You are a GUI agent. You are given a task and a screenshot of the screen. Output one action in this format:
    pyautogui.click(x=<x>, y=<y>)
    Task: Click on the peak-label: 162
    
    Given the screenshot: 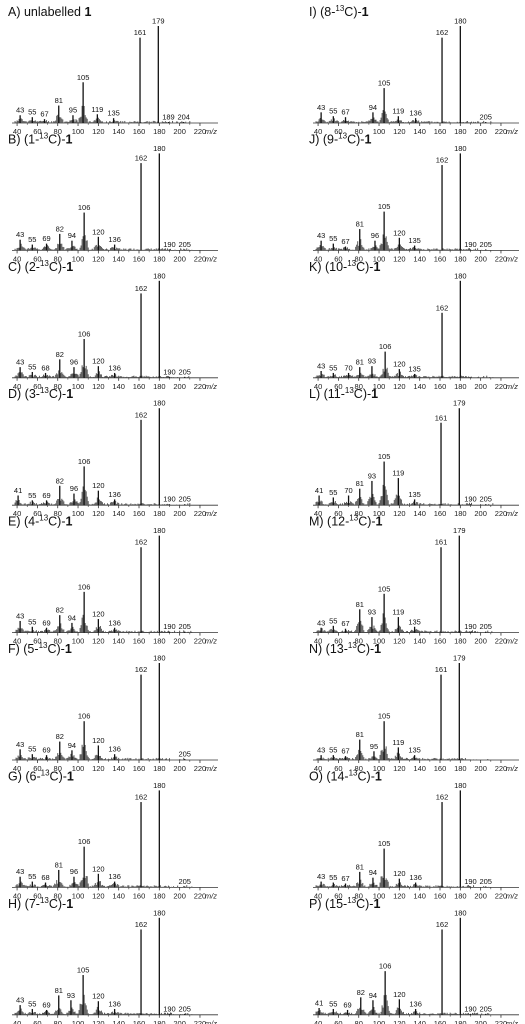 What is the action you would take?
    pyautogui.click(x=442, y=797)
    